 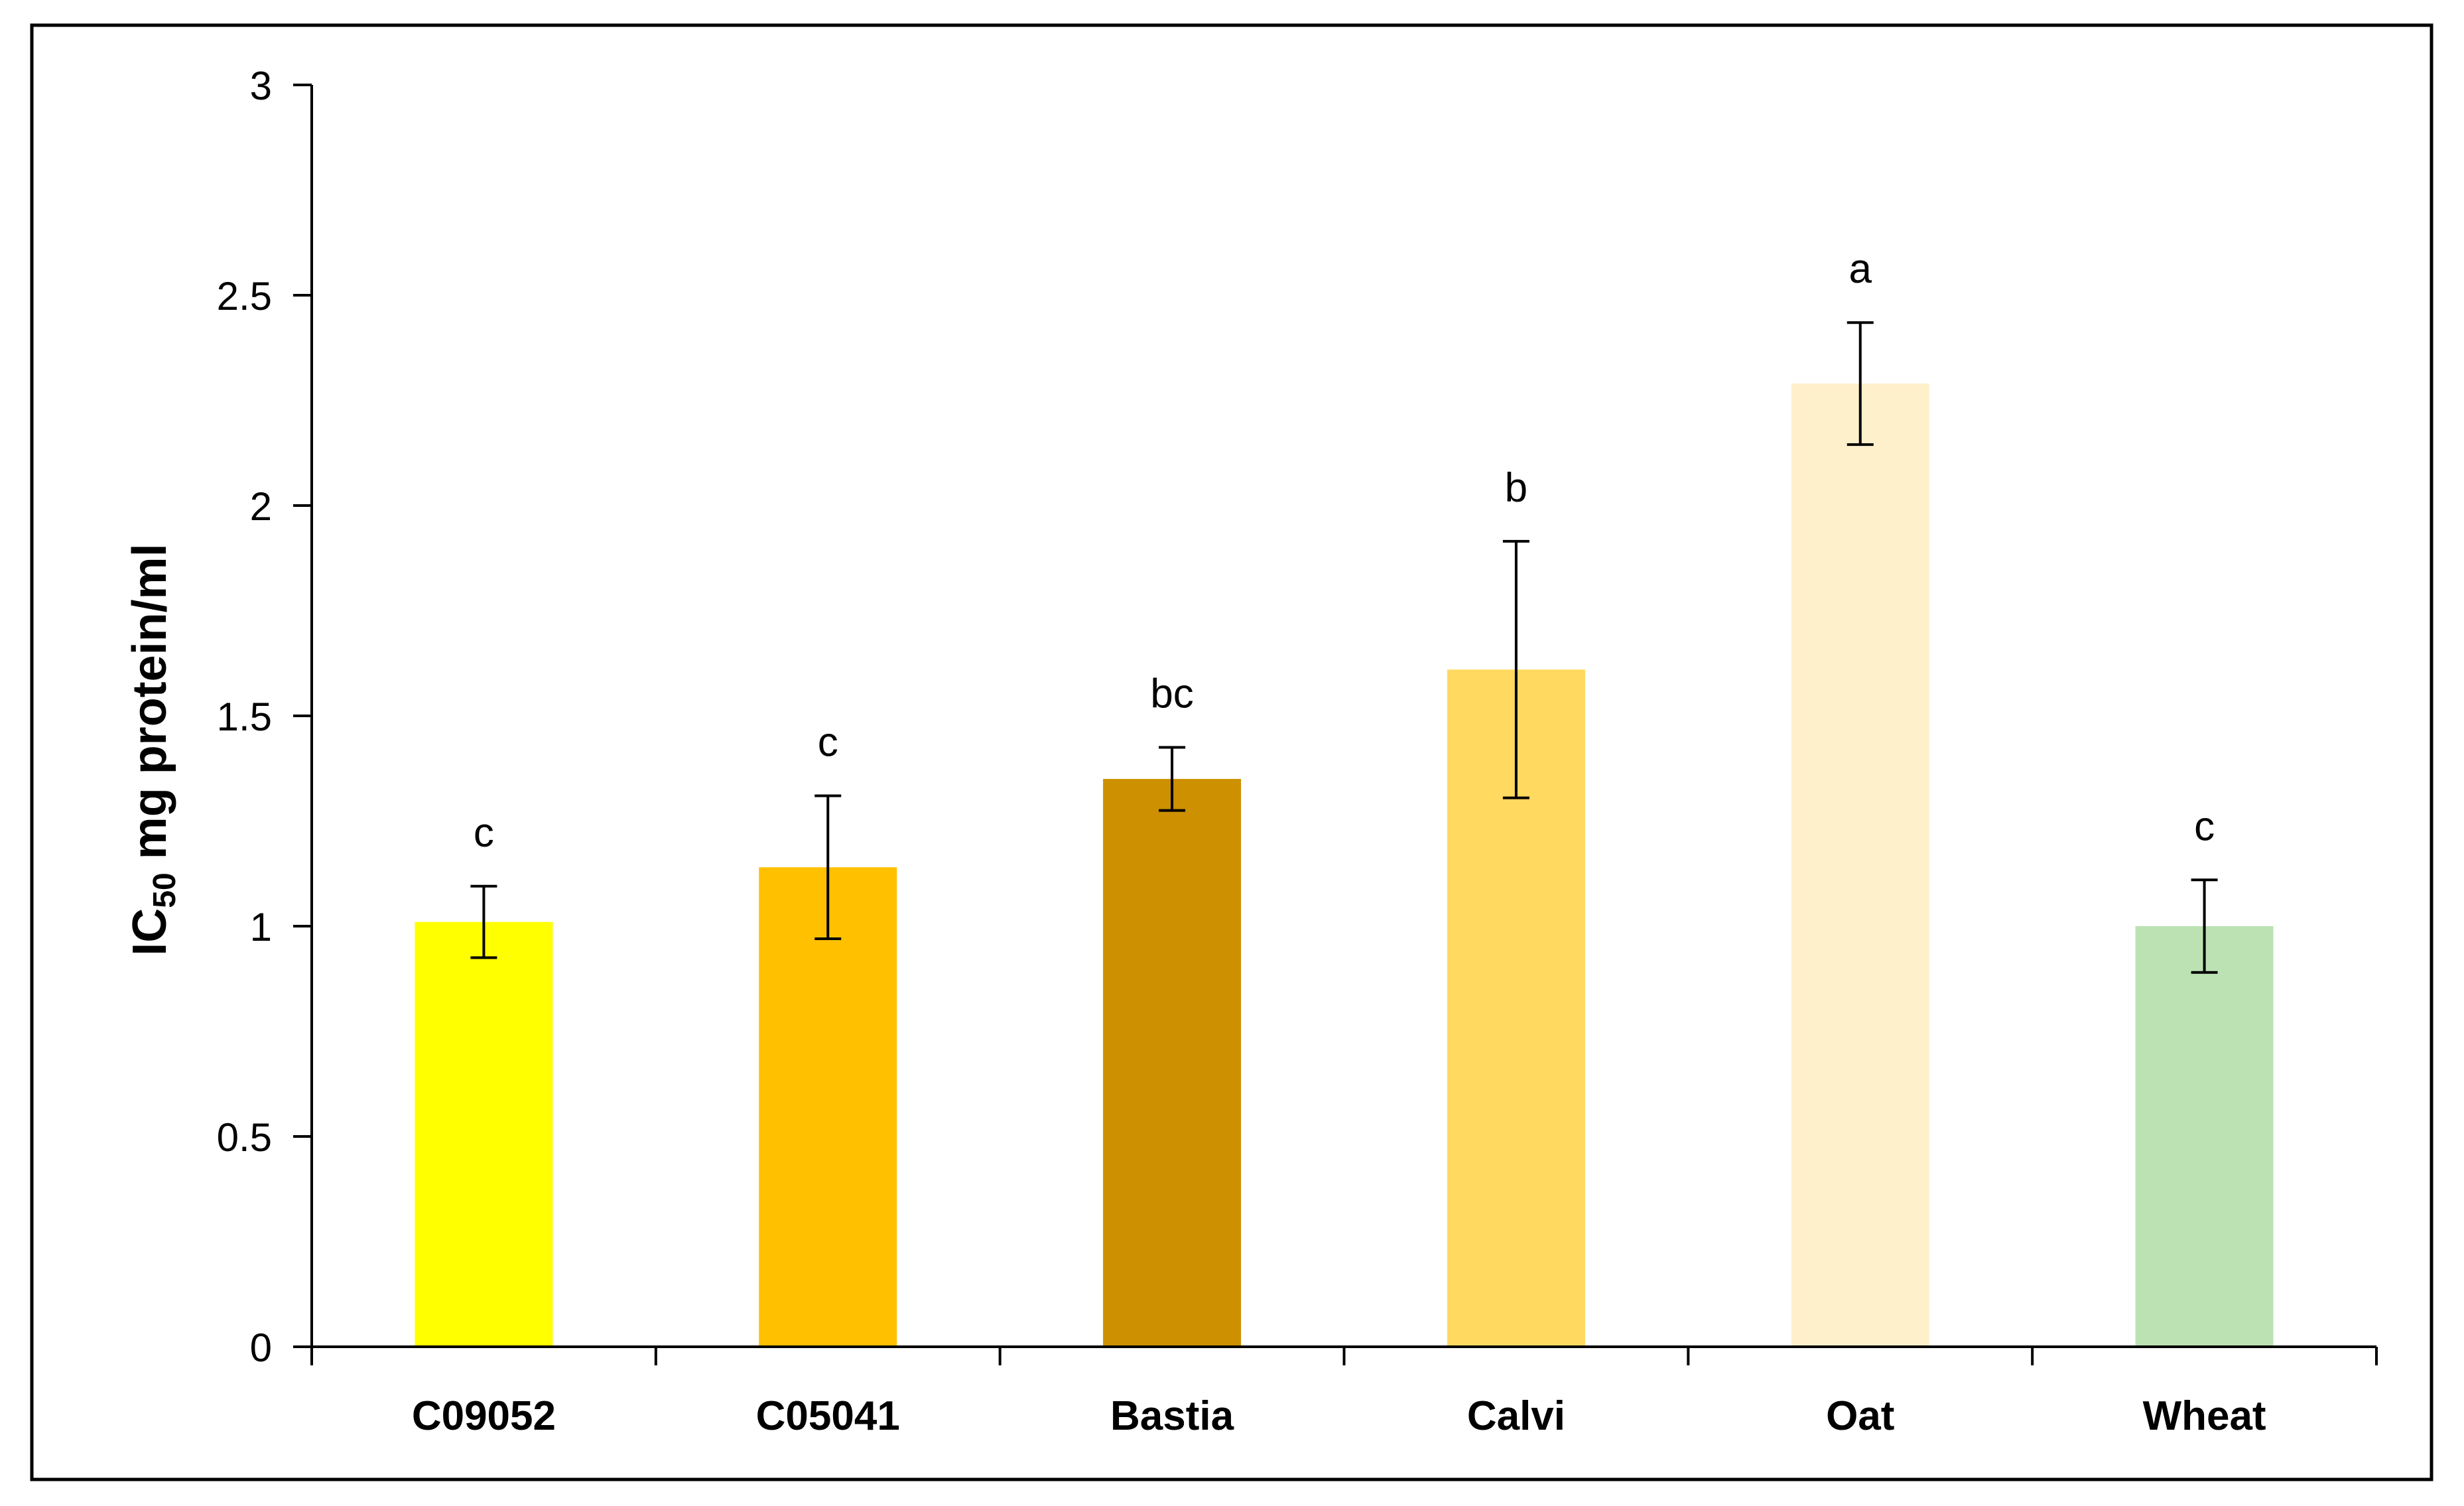 I want to click on x-category-label: Bastia, so click(x=1172, y=1416).